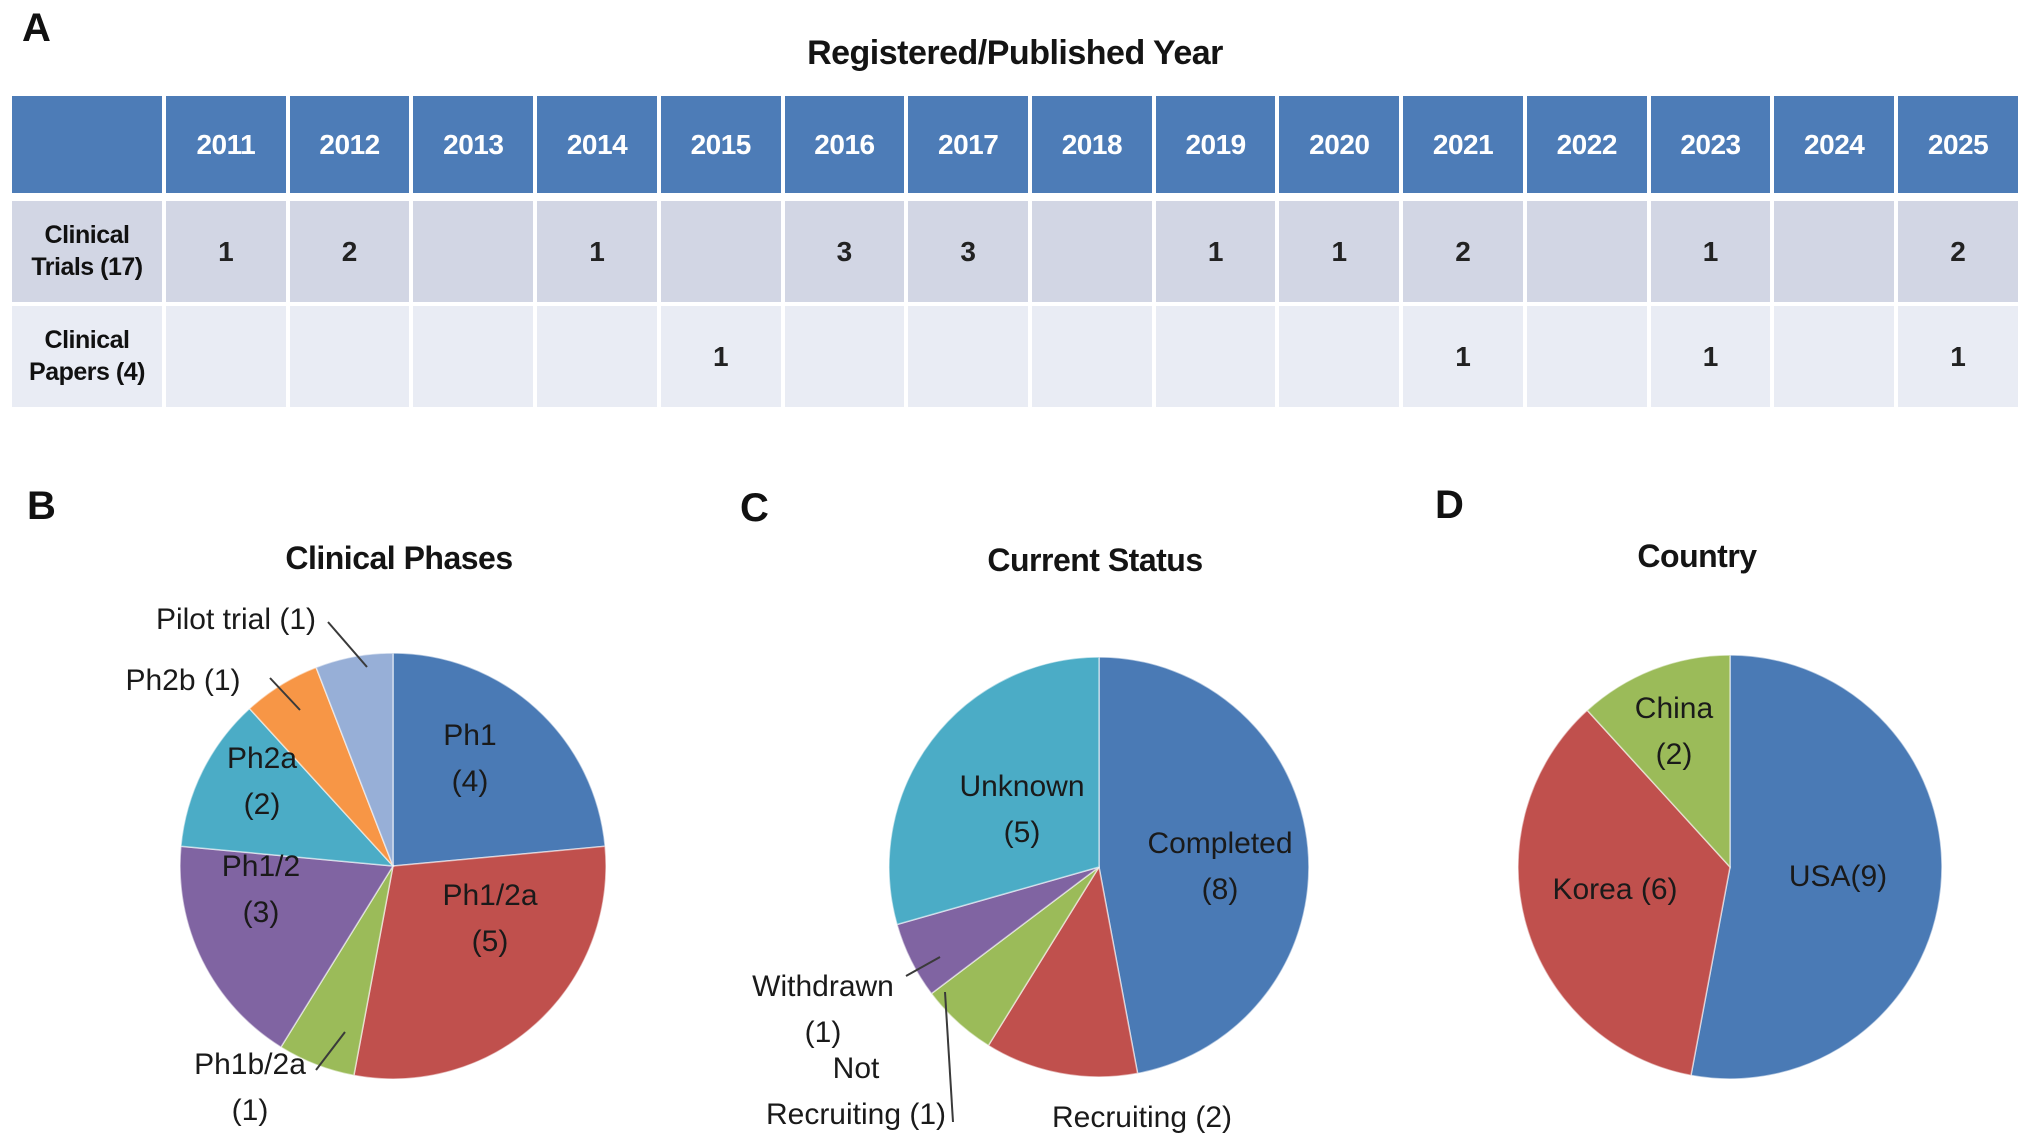  I want to click on year-header-cell: 2017, so click(968, 146).